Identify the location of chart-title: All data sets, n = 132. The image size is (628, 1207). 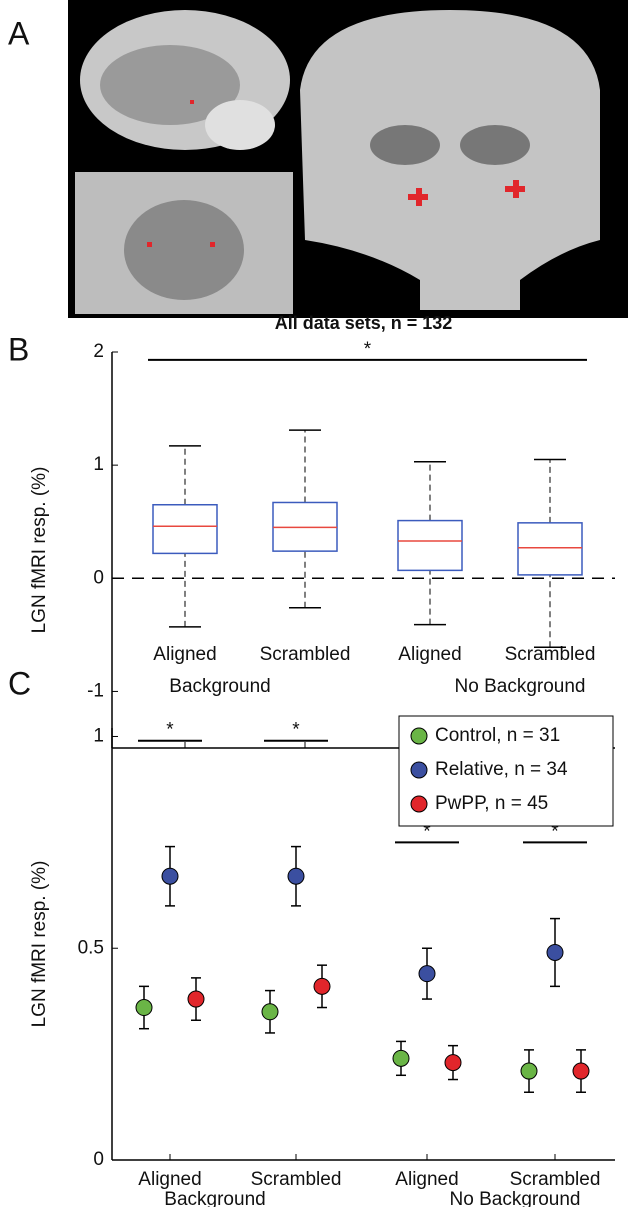
(364, 323).